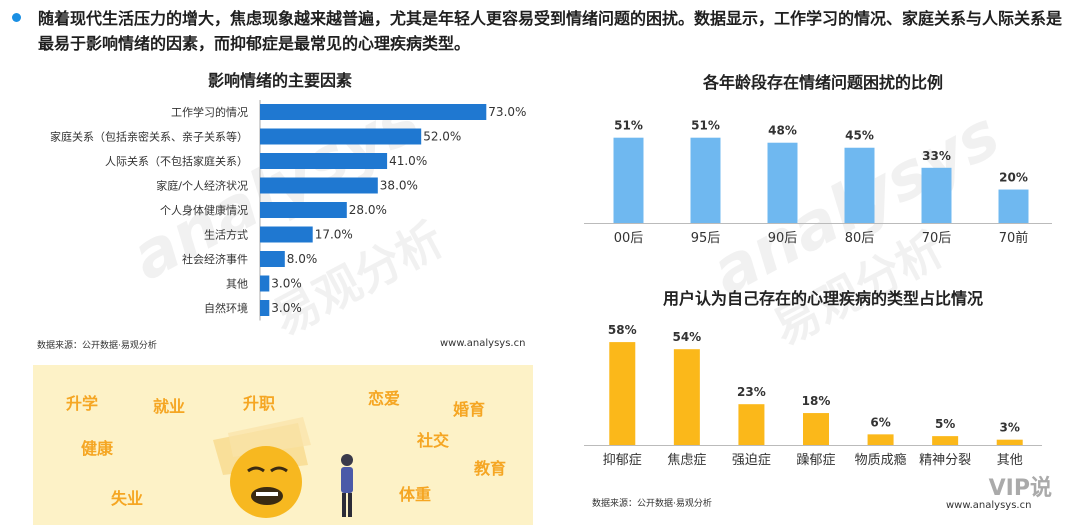 The width and height of the screenshot is (1080, 530). Describe the element at coordinates (399, 186) in the screenshot. I see `value-label: 38.0%` at that location.